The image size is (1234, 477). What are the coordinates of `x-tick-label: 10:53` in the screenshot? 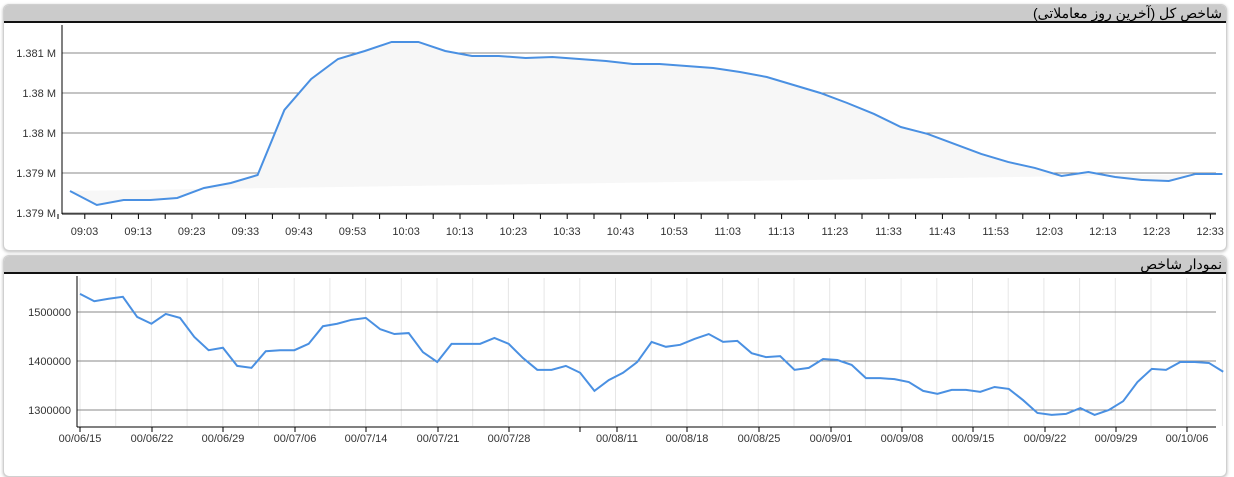 It's located at (674, 232).